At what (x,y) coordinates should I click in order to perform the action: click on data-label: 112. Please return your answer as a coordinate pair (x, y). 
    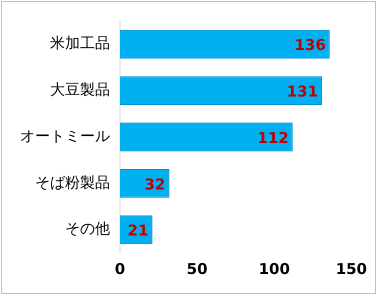
    Looking at the image, I should click on (273, 137).